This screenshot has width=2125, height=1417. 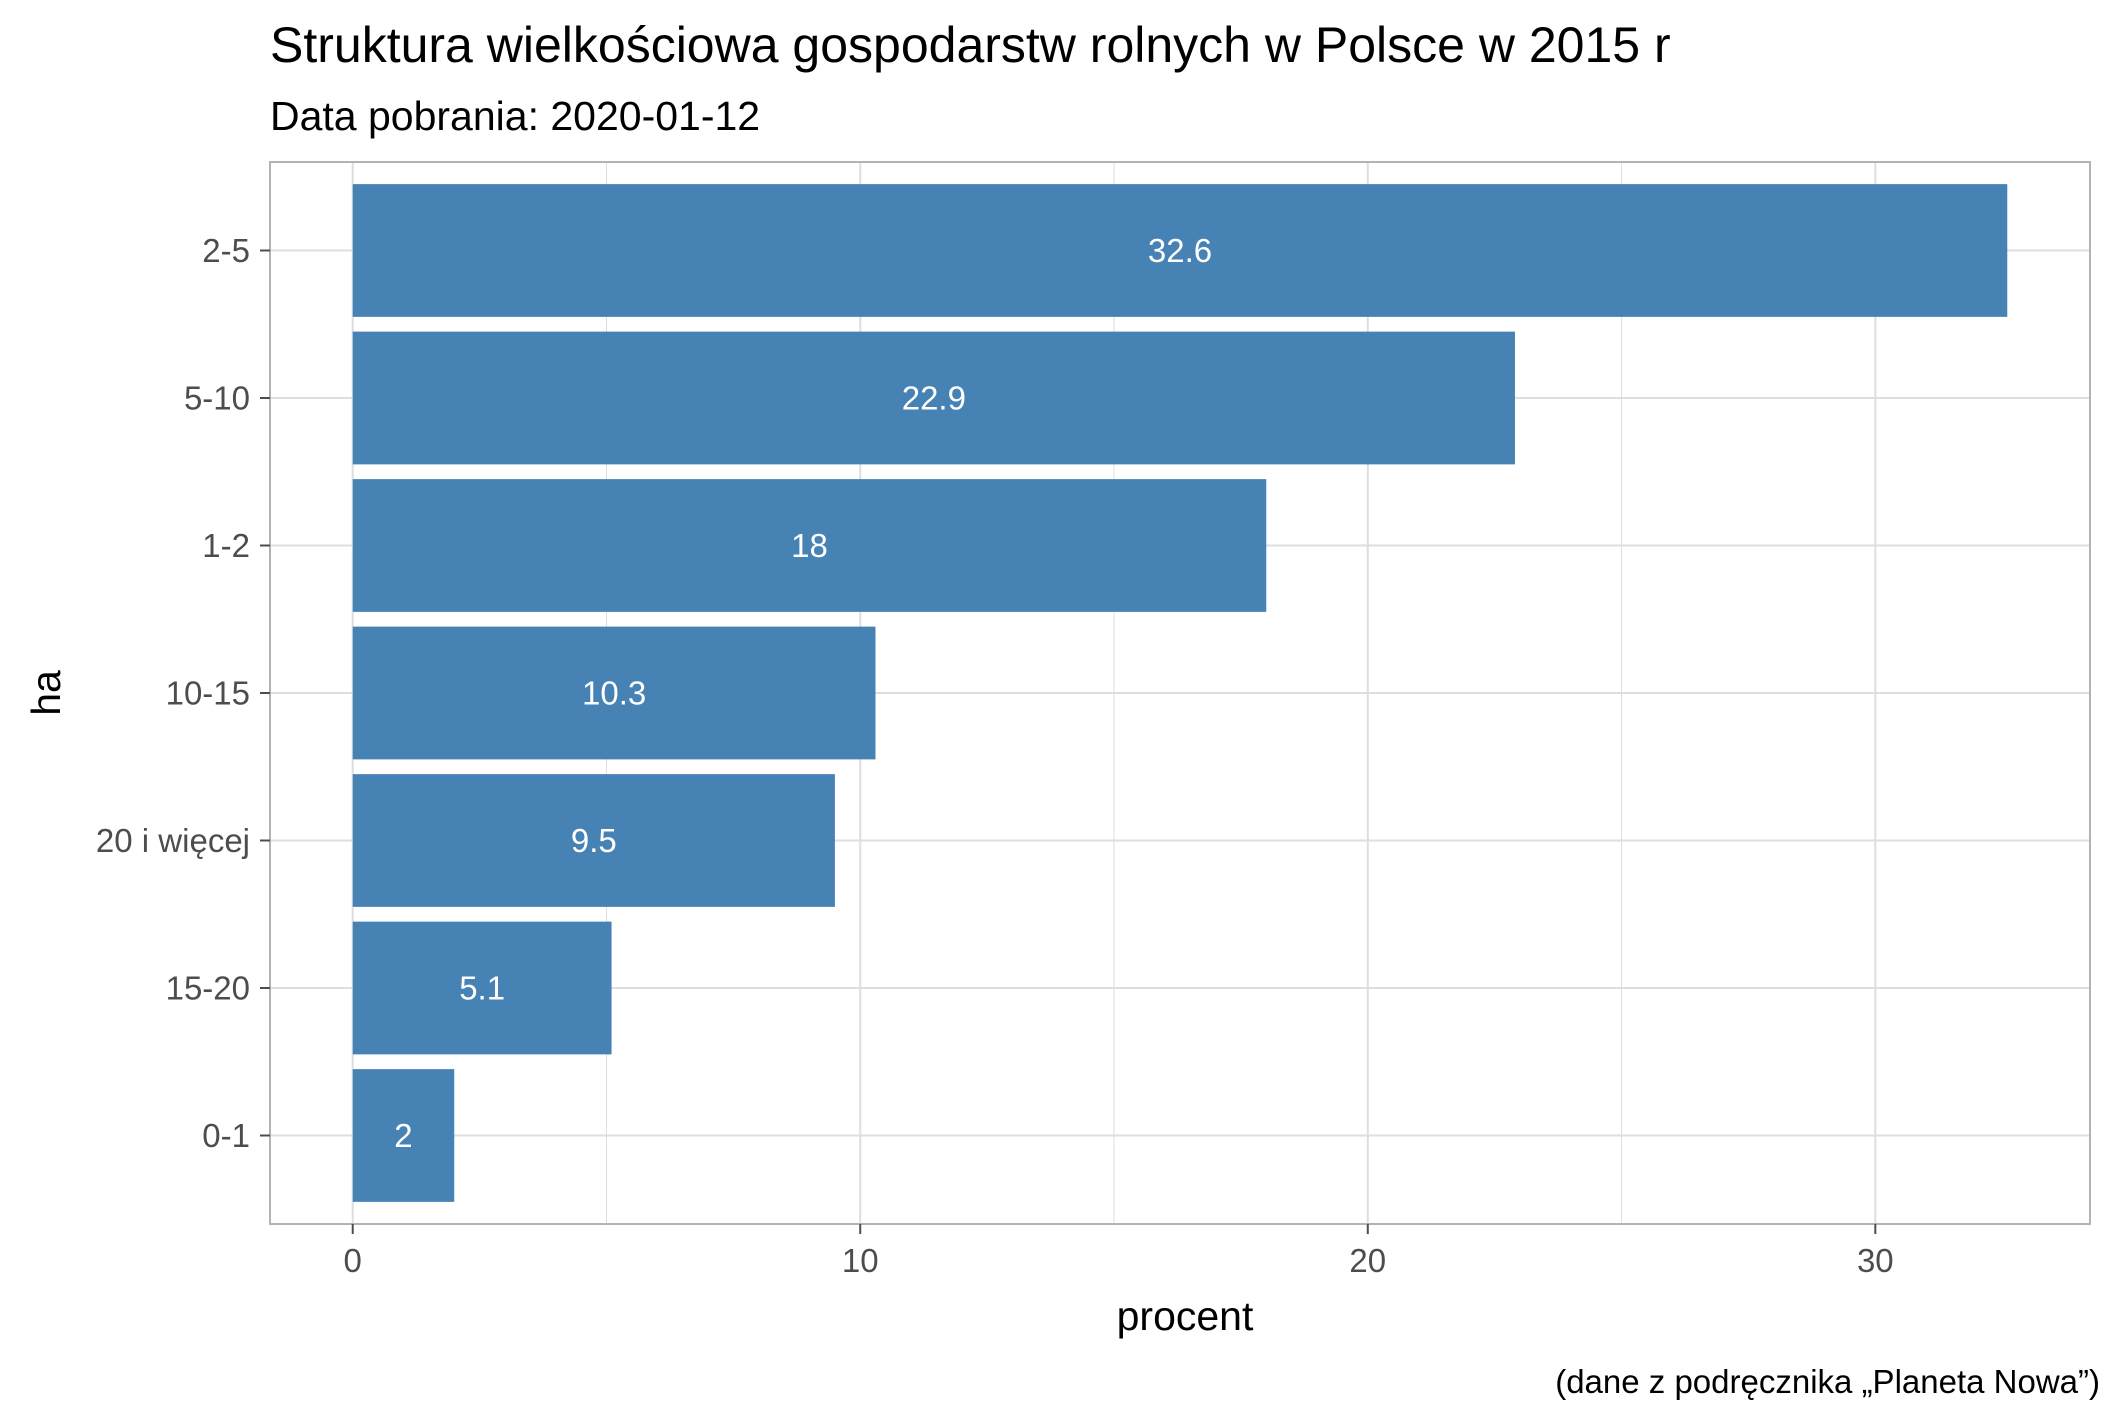 What do you see at coordinates (860, 1260) in the screenshot?
I see `x-tick-label: 10` at bounding box center [860, 1260].